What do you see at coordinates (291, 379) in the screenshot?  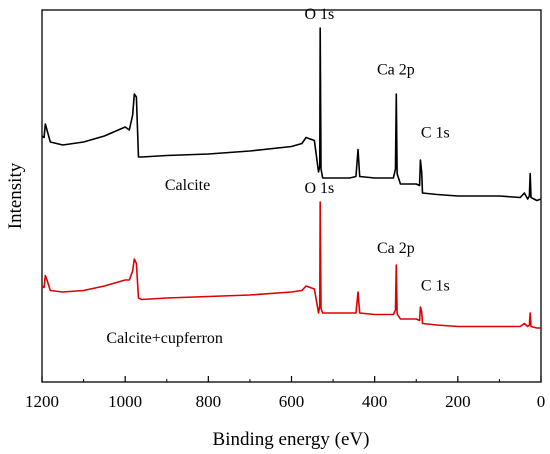 I see `x-axis-ticks` at bounding box center [291, 379].